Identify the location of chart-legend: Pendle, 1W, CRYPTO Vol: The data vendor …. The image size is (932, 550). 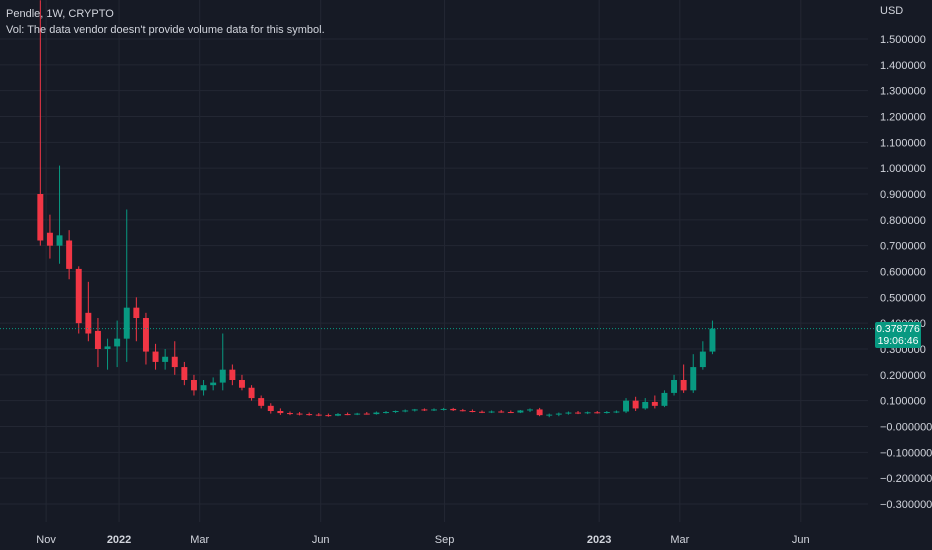
(165, 22).